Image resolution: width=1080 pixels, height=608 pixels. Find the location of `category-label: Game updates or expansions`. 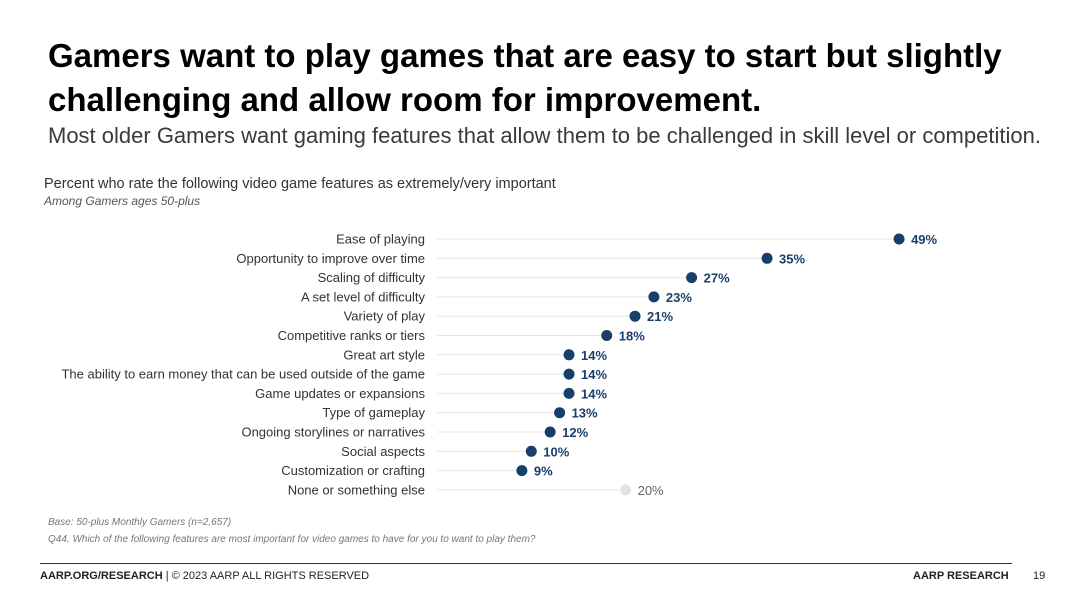

category-label: Game updates or expansions is located at coordinates (340, 393).